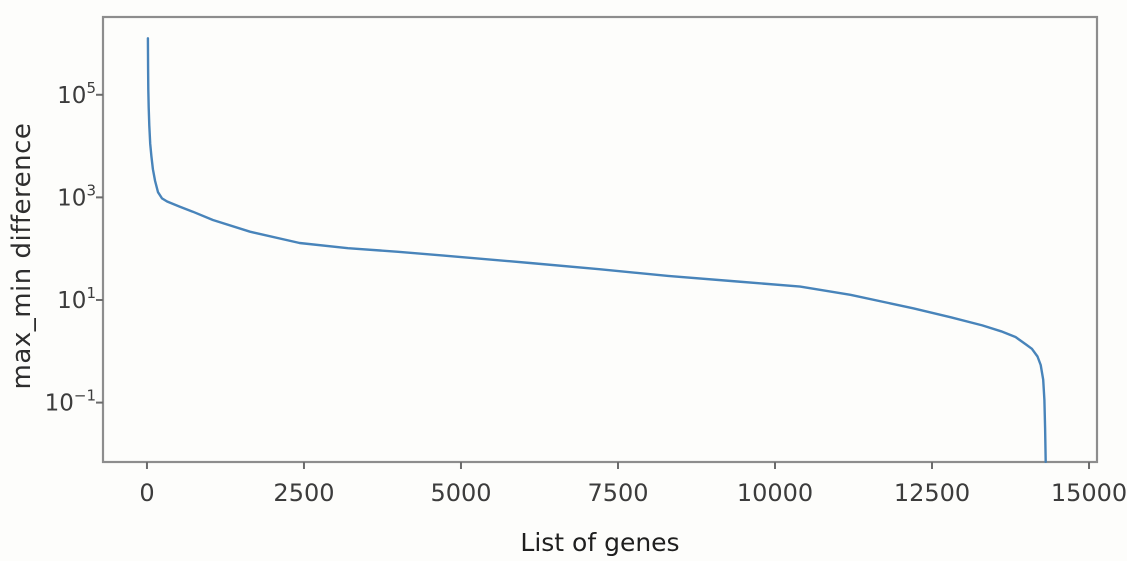  What do you see at coordinates (600, 542) in the screenshot?
I see `x-axis-label: List of genes` at bounding box center [600, 542].